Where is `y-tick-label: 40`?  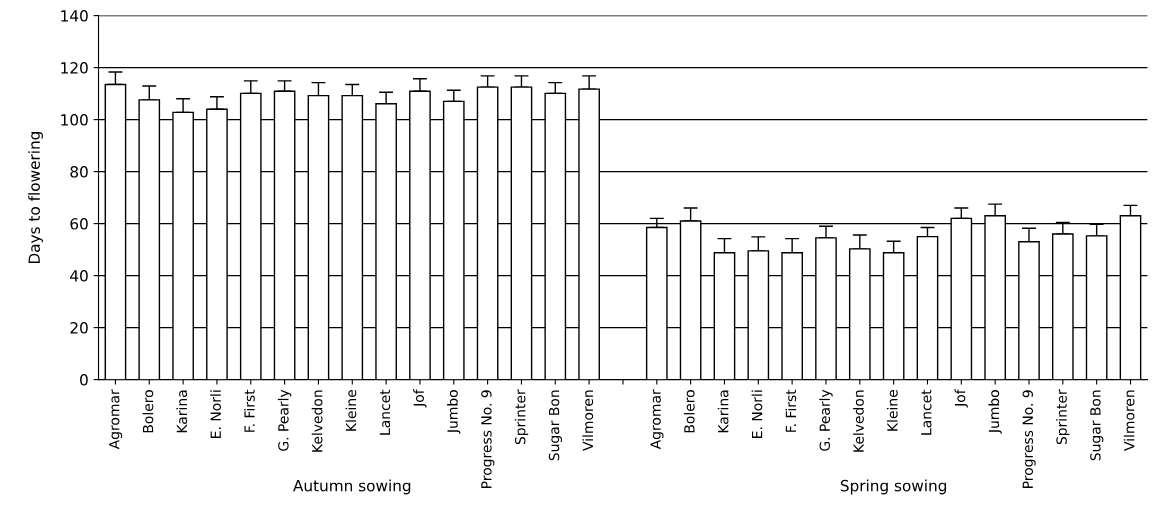
y-tick-label: 40 is located at coordinates (79, 276).